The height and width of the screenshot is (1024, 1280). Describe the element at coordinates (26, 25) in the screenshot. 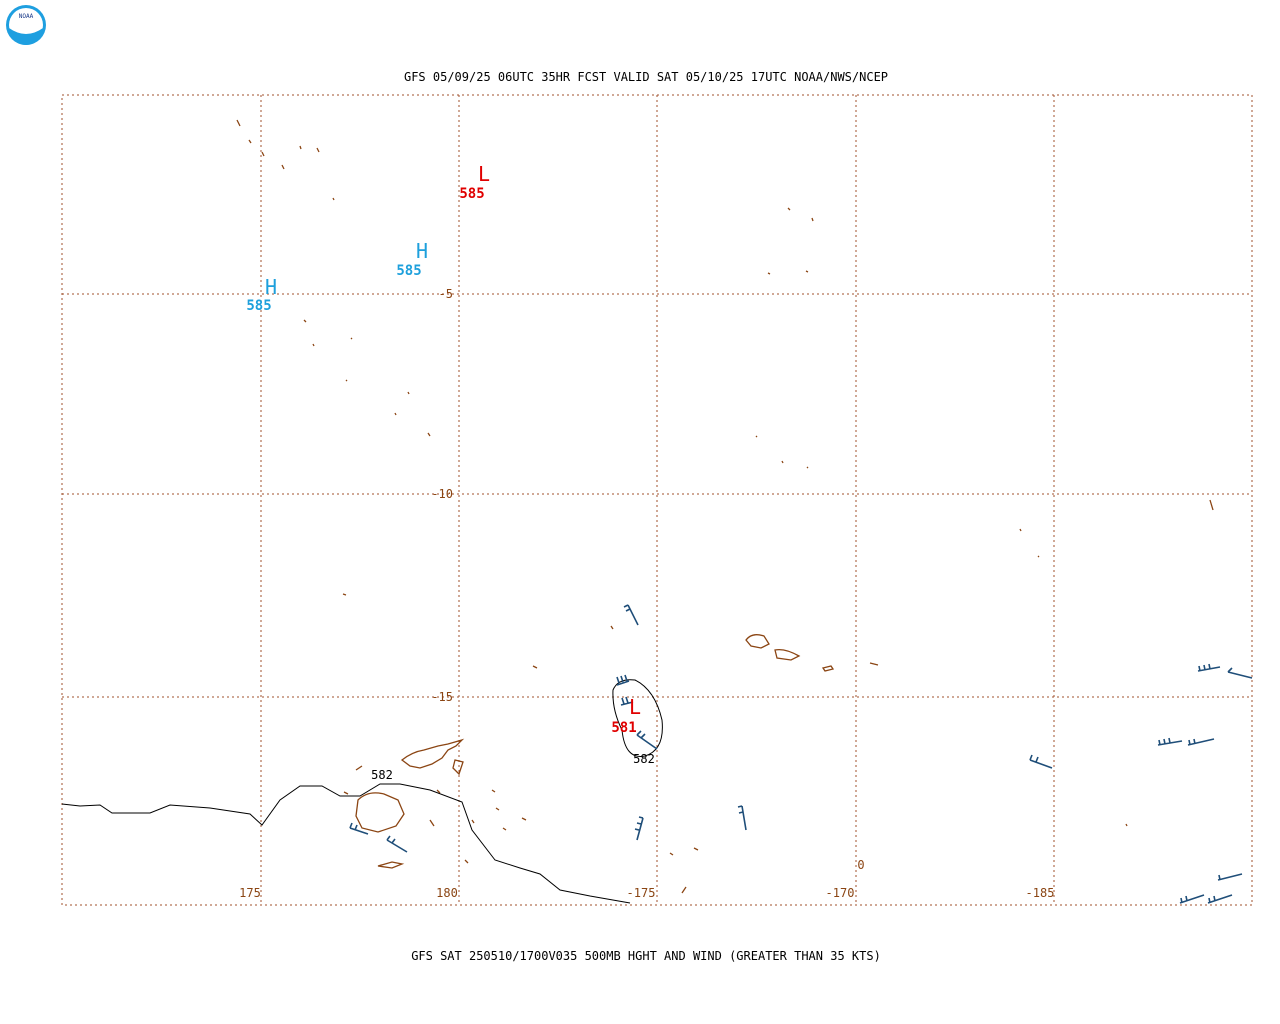

I see `logo: NOAA` at that location.